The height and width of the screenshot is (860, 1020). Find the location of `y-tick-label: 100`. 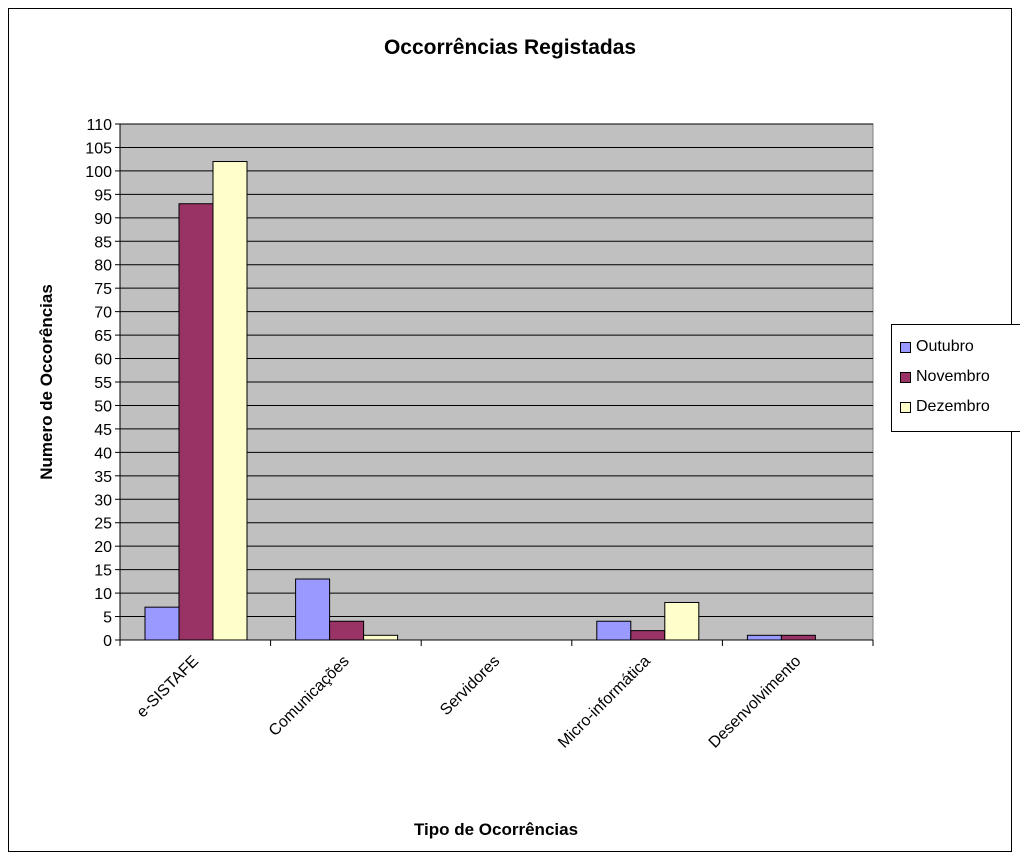

y-tick-label: 100 is located at coordinates (98, 172).